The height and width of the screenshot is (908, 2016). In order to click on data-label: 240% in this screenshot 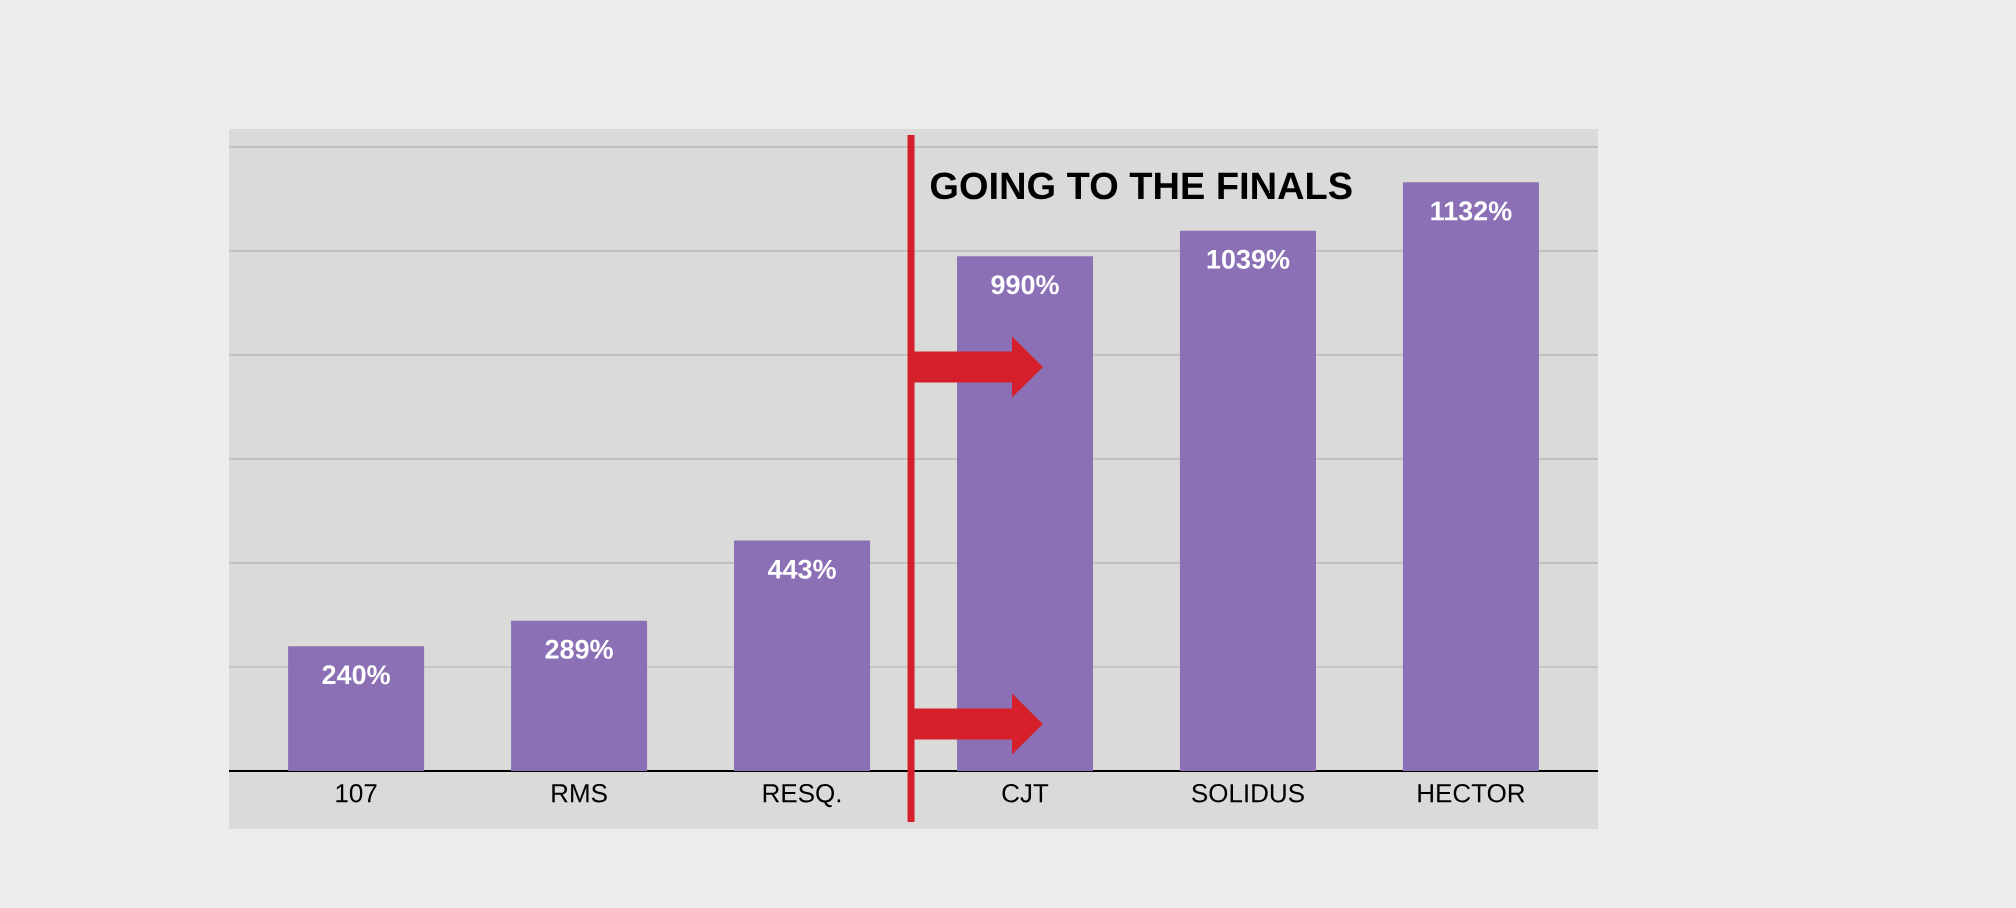, I will do `click(356, 675)`.